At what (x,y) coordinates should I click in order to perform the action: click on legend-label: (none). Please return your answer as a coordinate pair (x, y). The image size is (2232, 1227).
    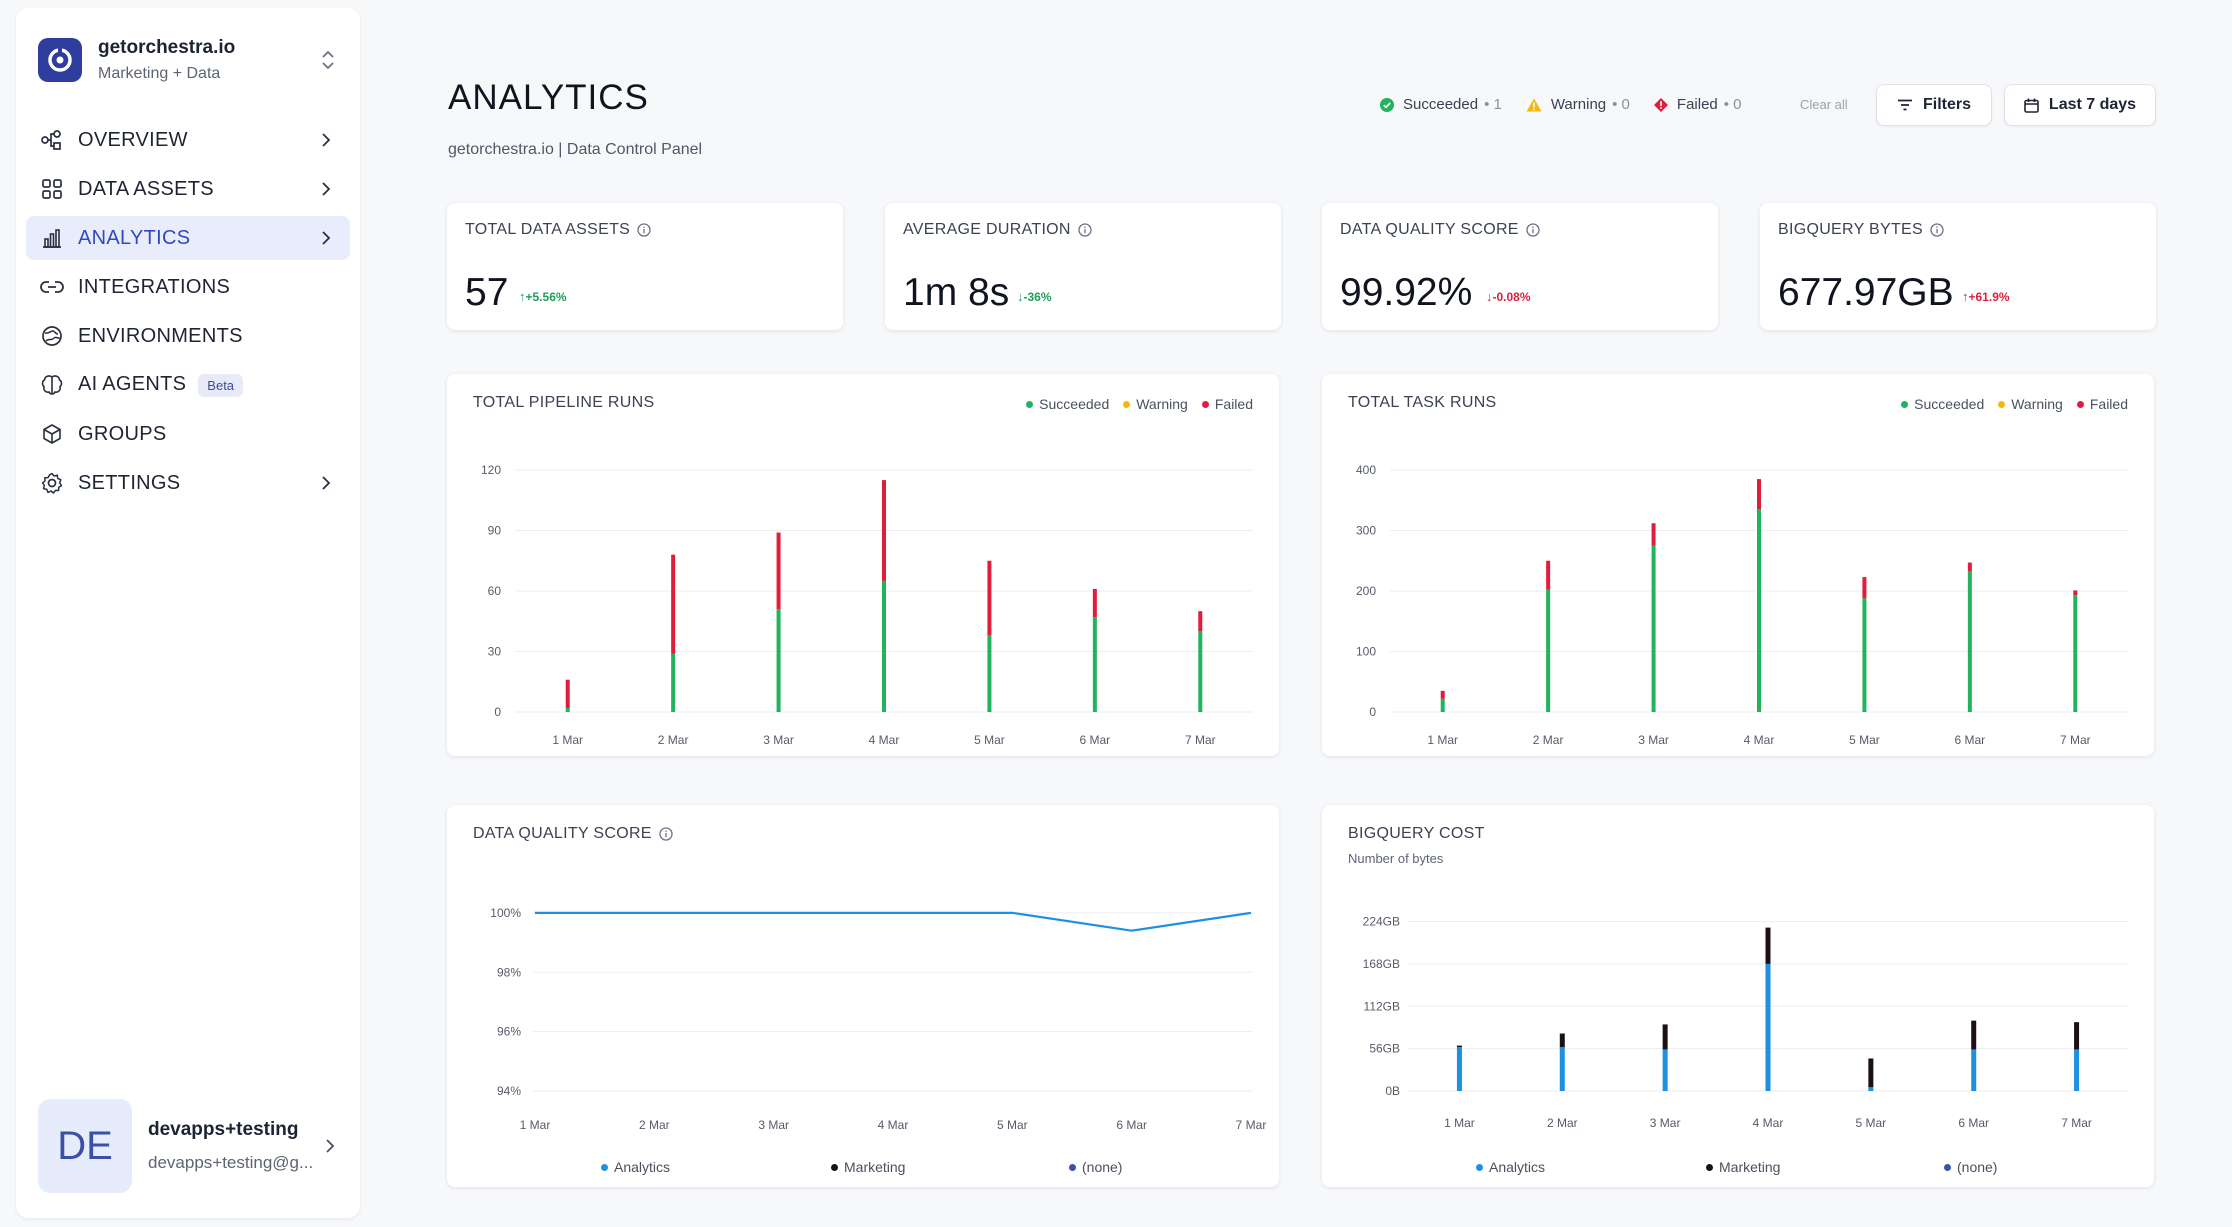
    Looking at the image, I should click on (1977, 1167).